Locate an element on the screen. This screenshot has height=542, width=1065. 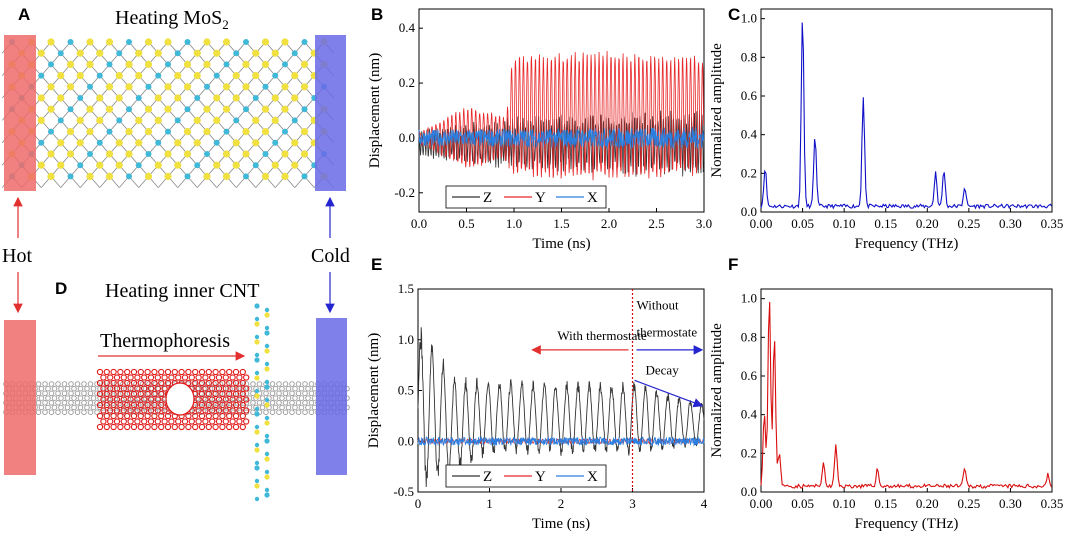
x-axis-label: Frequency (THz) is located at coordinates (907, 244).